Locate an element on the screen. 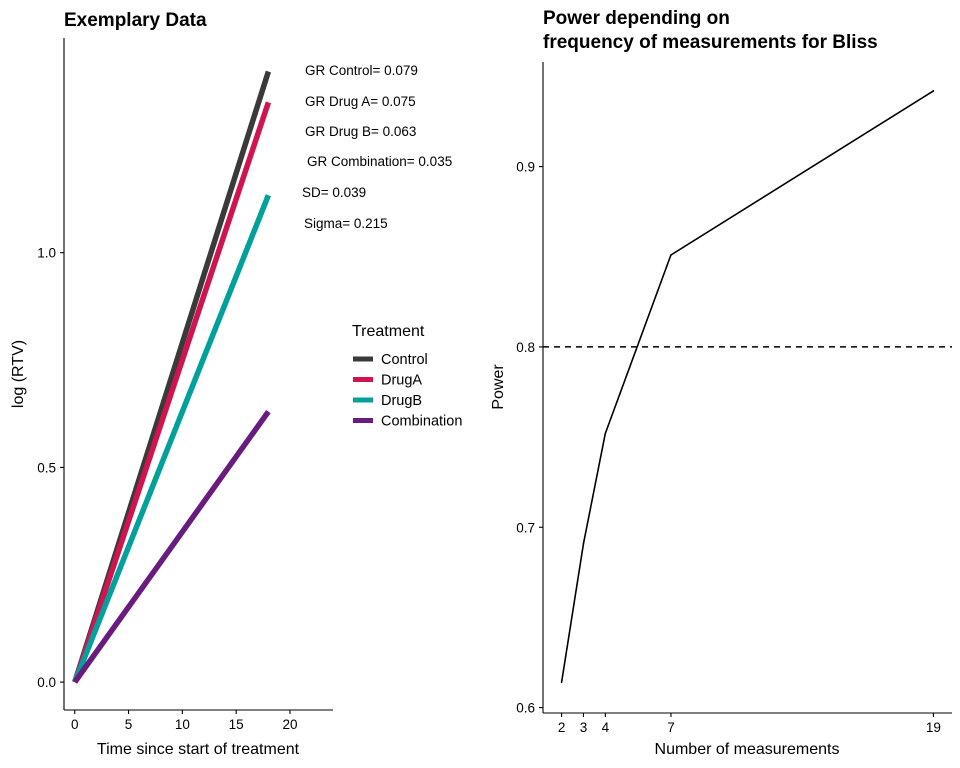  annotation-sigma: Sigma= 0.215 is located at coordinates (346, 223).